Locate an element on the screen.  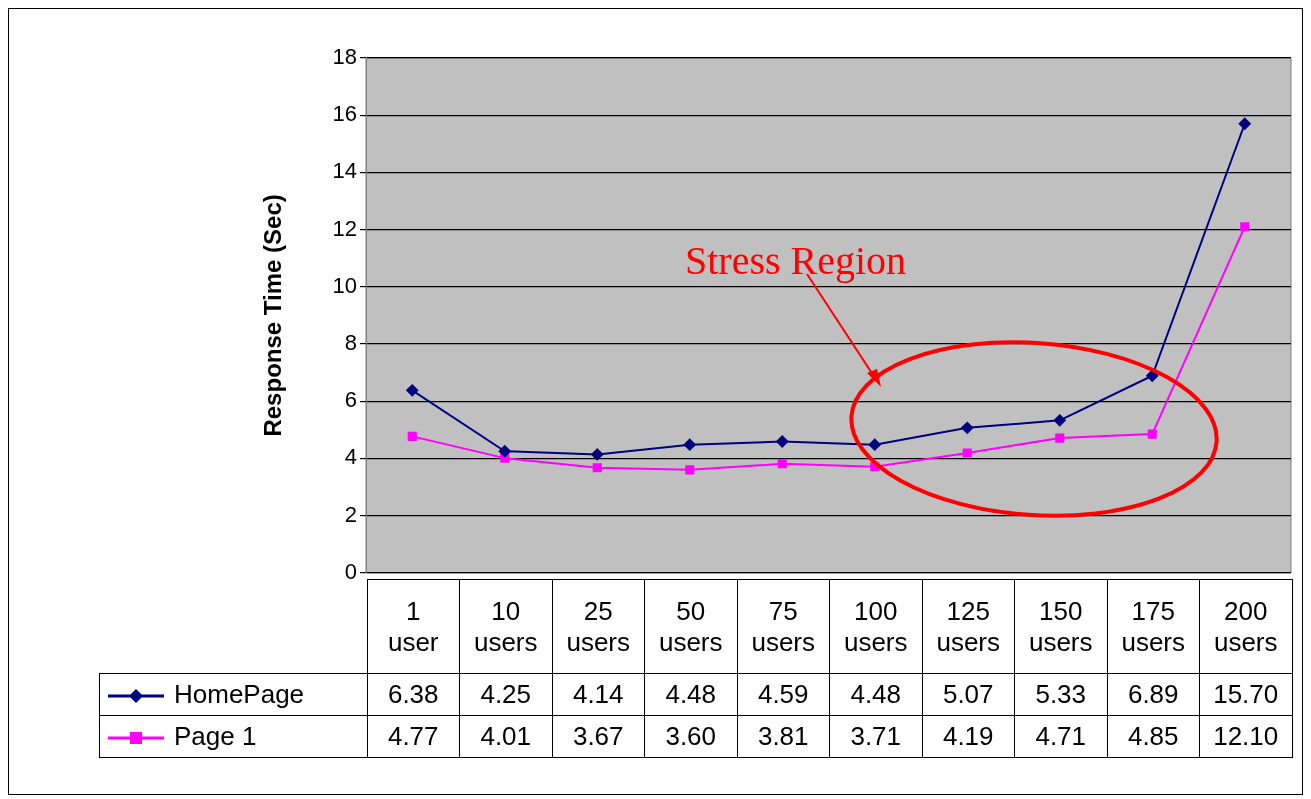
data-label: 15.70 is located at coordinates (1245, 694).